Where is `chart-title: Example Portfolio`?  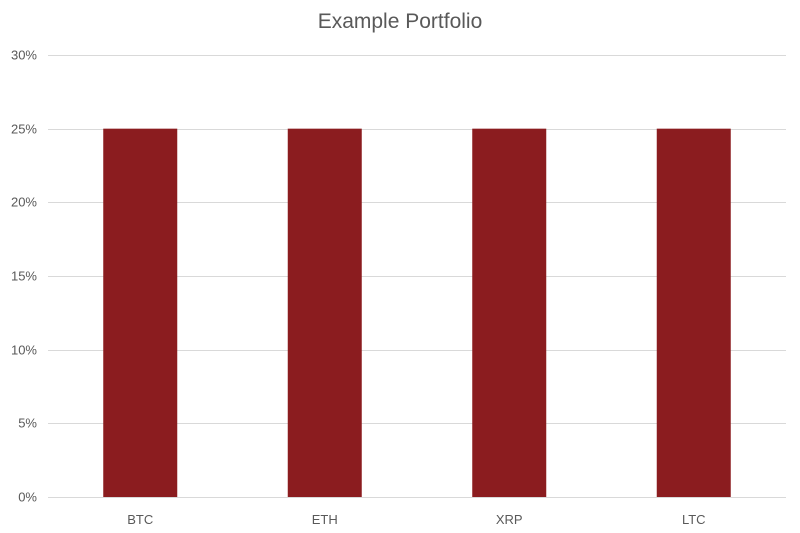 chart-title: Example Portfolio is located at coordinates (400, 21).